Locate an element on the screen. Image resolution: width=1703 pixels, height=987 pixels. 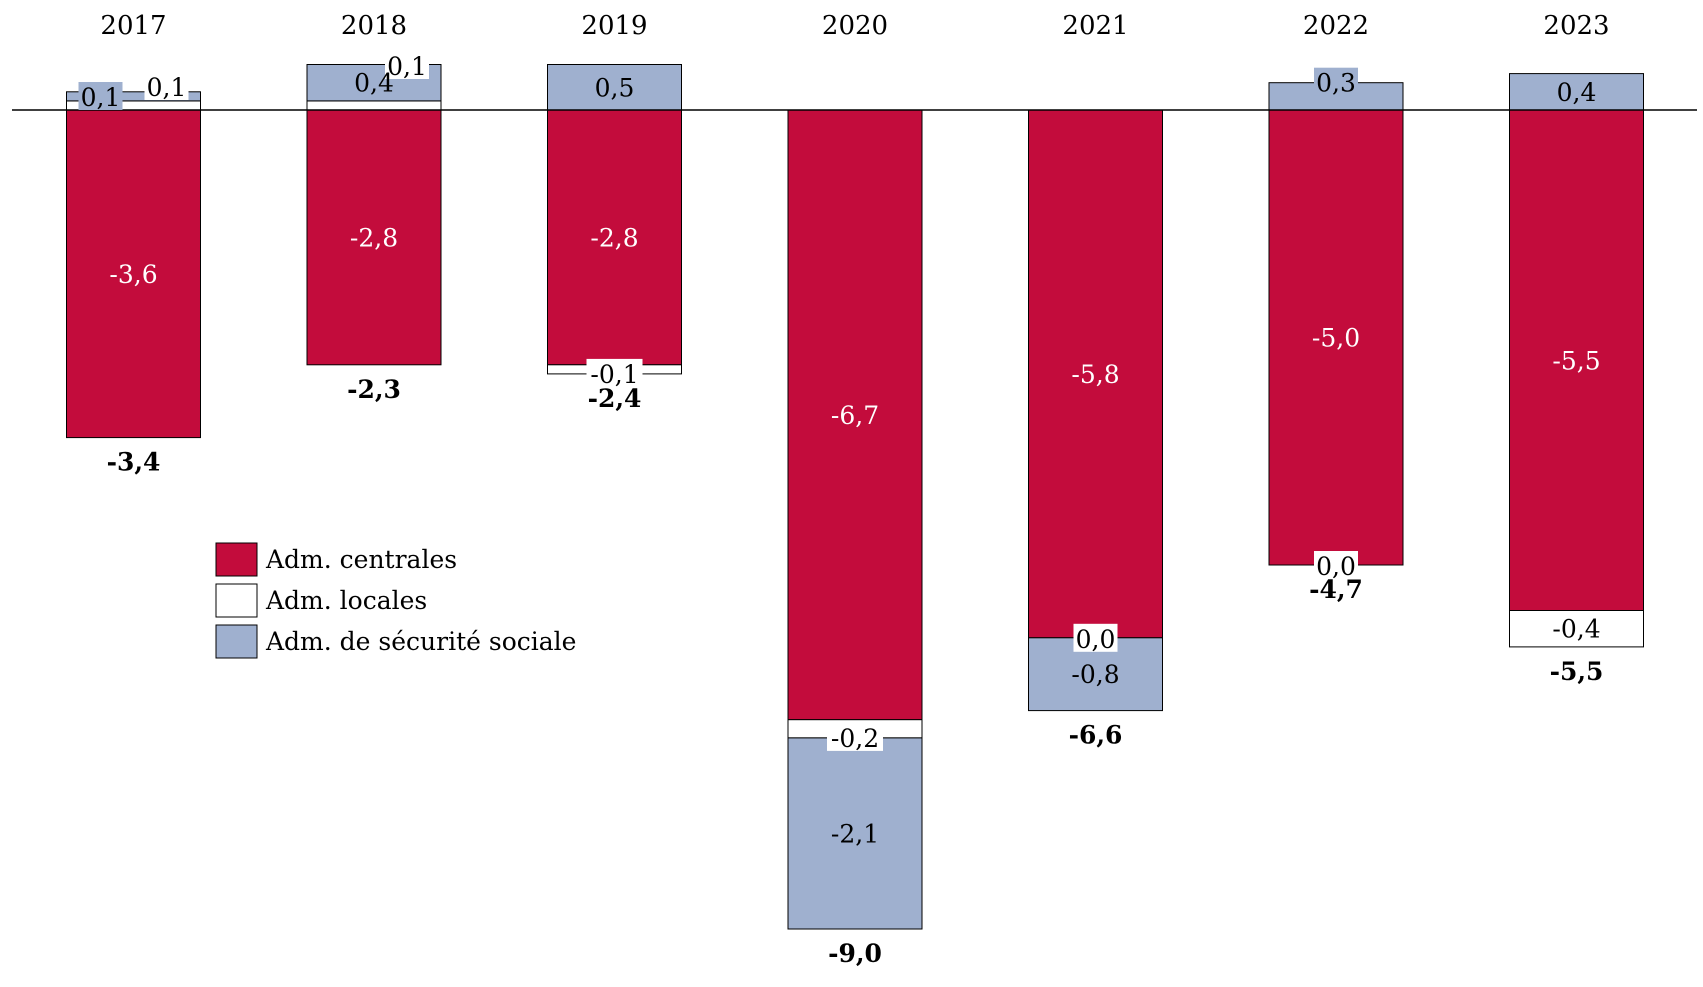
bar-adm-centrales-2018 is located at coordinates (374, 237).